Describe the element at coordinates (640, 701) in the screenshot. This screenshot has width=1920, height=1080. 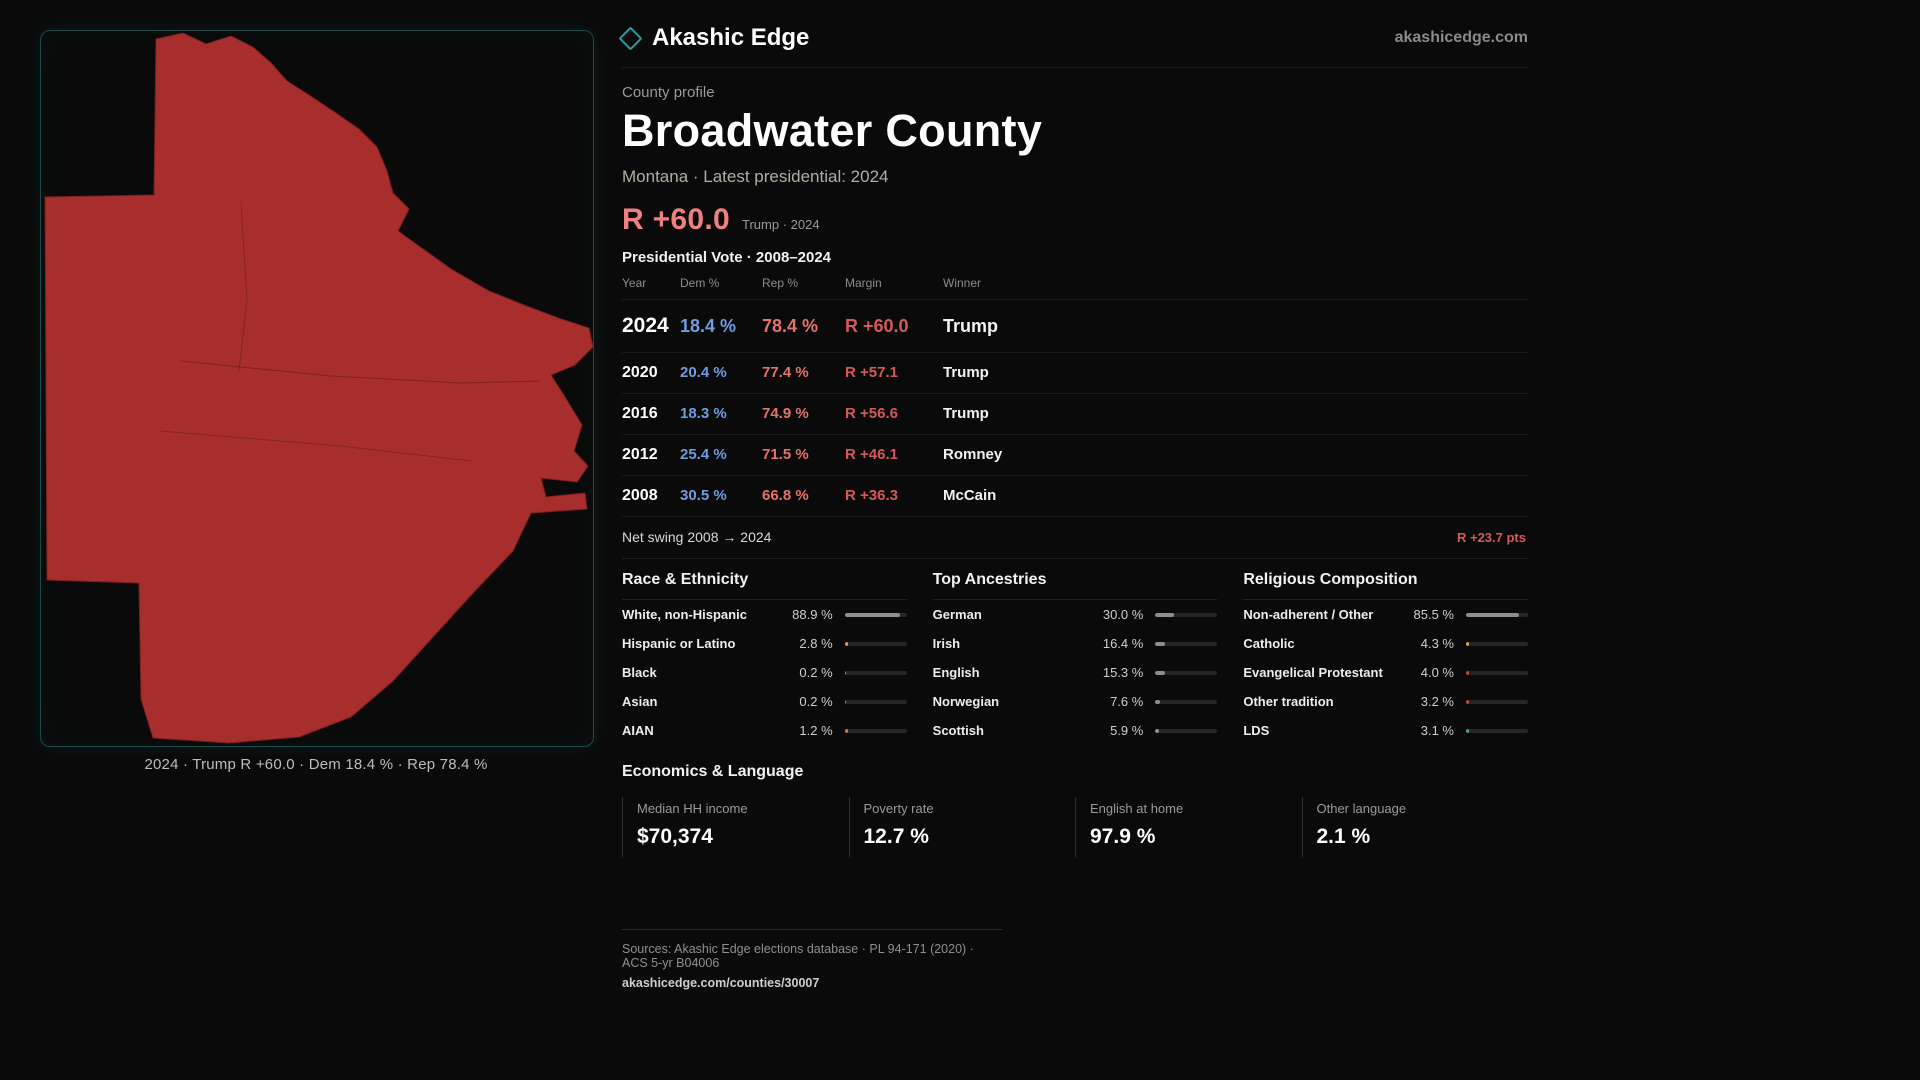
I see `demographic-label: Asian` at that location.